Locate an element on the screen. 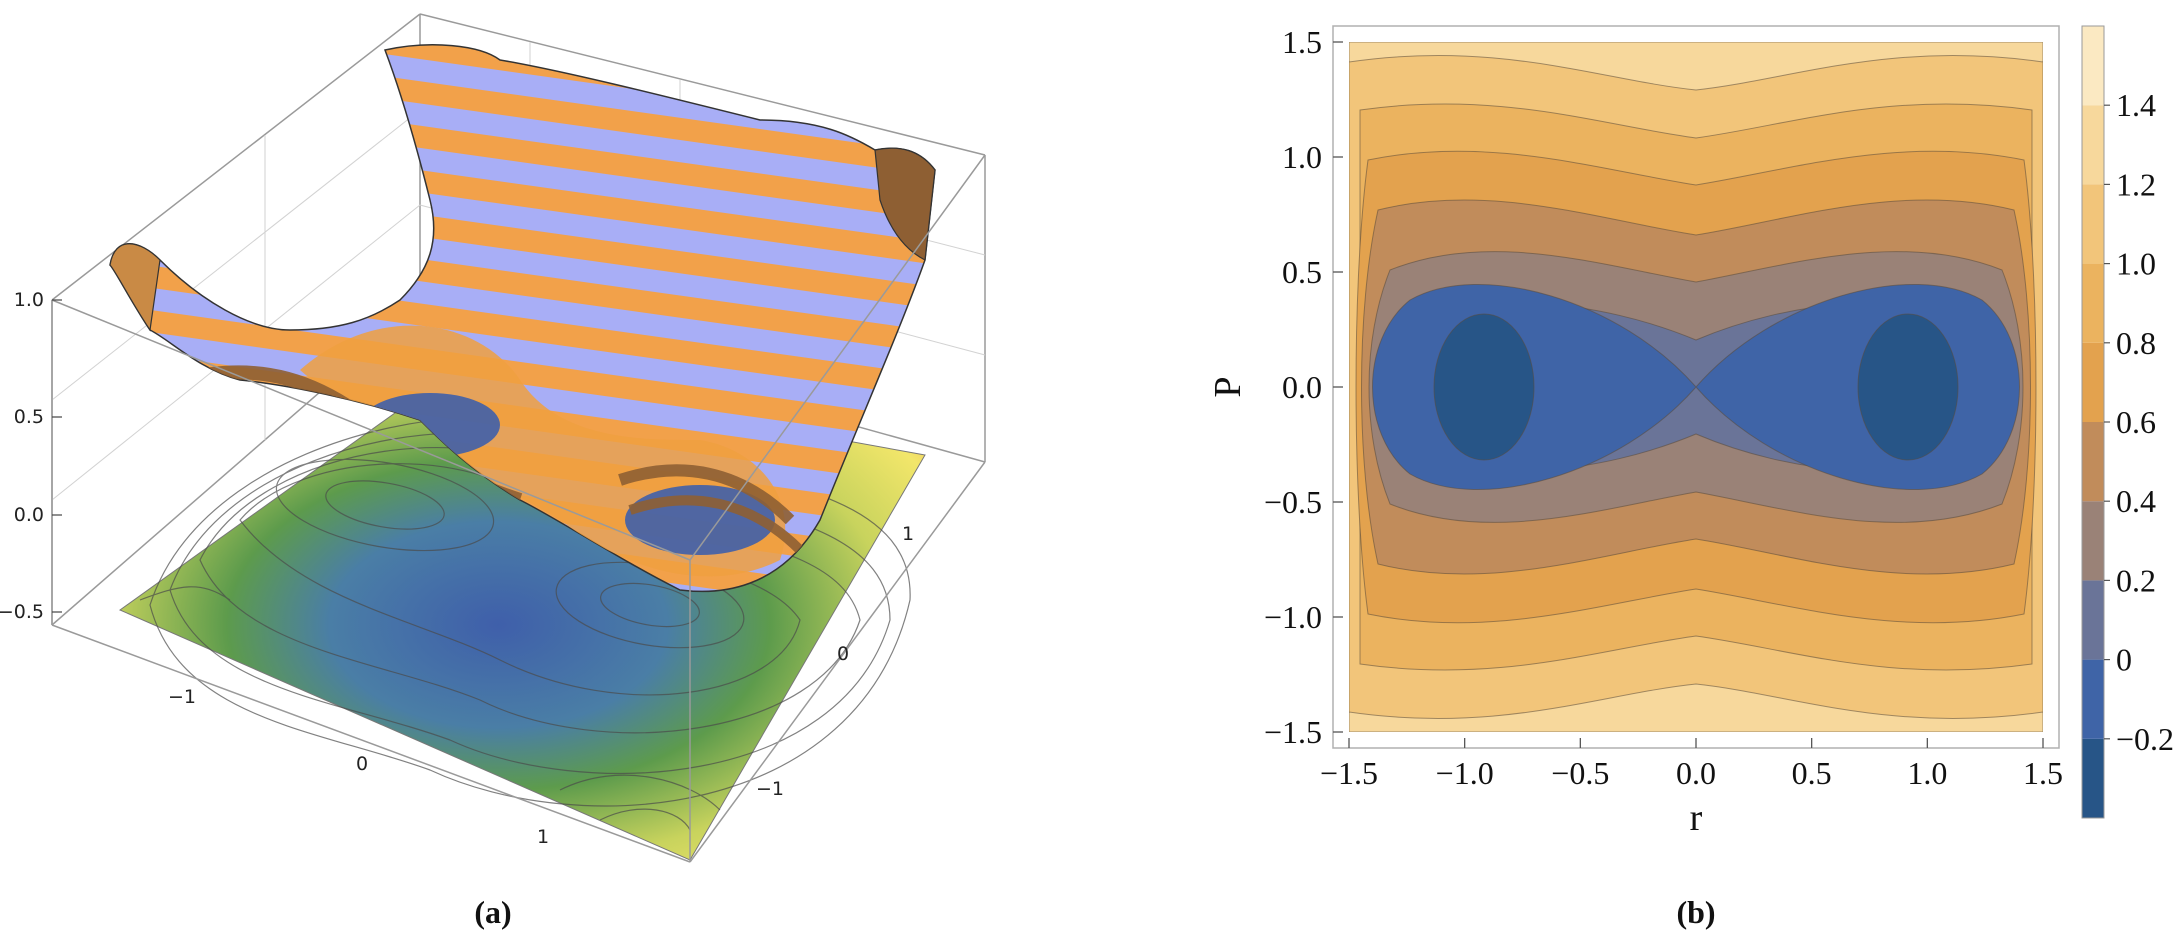 Image resolution: width=2184 pixels, height=935 pixels. x-tick-label: 0.0 is located at coordinates (1696, 773).